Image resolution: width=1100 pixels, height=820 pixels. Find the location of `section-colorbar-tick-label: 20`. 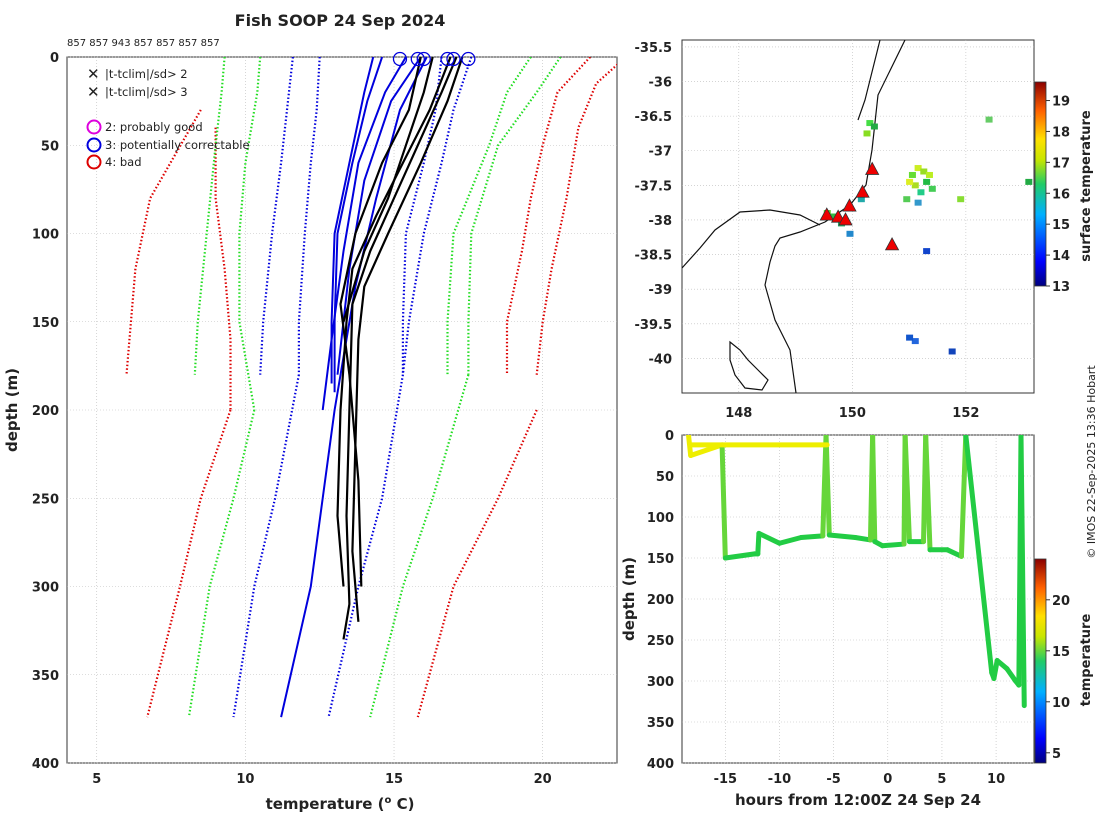

section-colorbar-tick-label: 20 is located at coordinates (1061, 601).